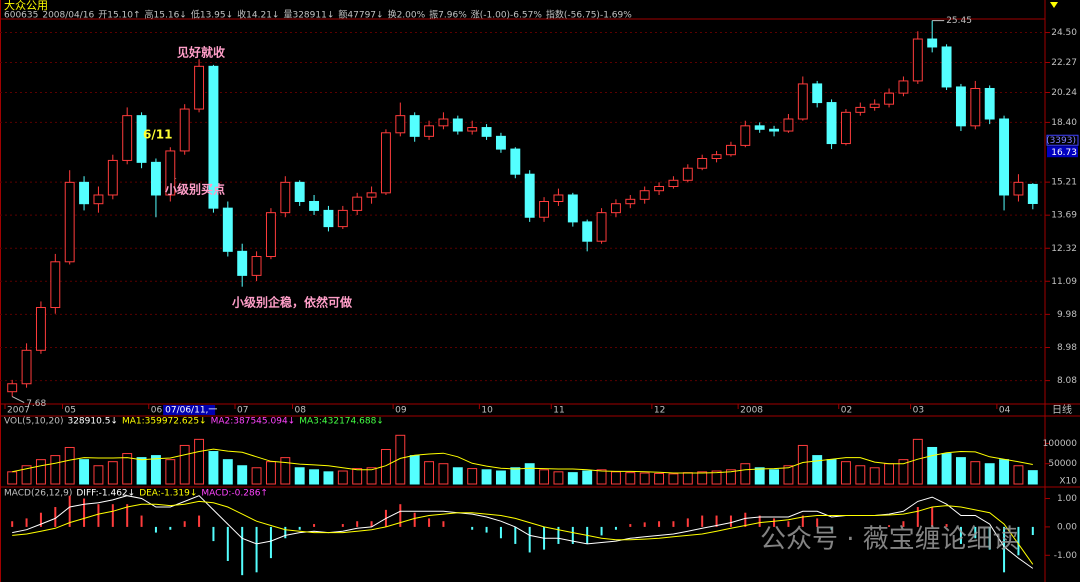 The image size is (1080, 582). What do you see at coordinates (1064, 216) in the screenshot?
I see `y-tick-label: 13.69` at bounding box center [1064, 216].